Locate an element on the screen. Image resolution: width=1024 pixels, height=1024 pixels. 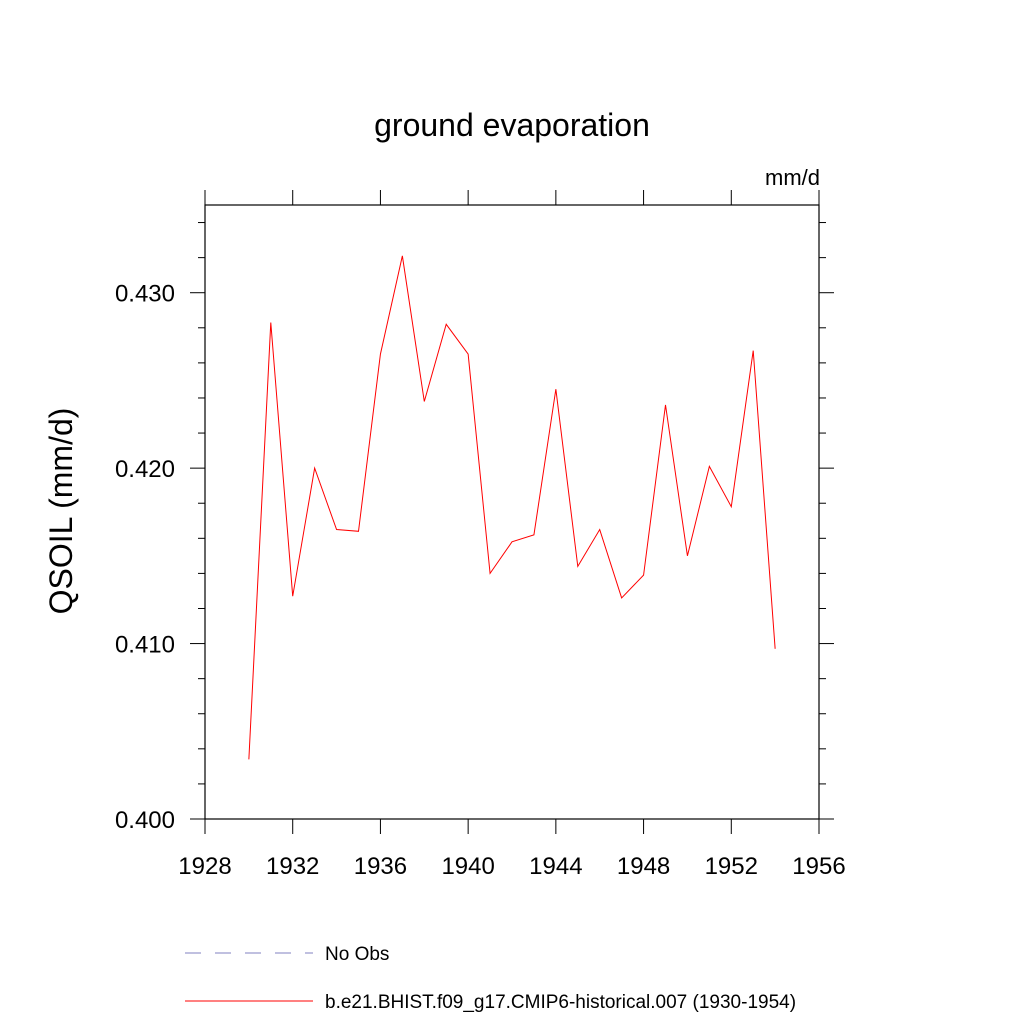
x-tick-label: 1948 is located at coordinates (643, 866).